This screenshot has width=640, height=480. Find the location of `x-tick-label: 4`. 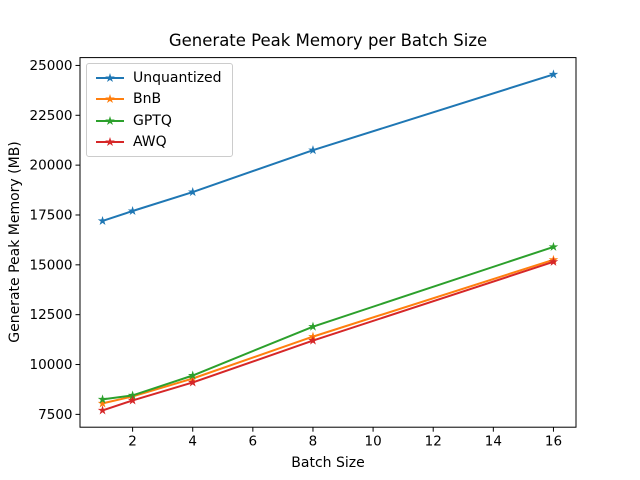

x-tick-label: 4 is located at coordinates (192, 442).